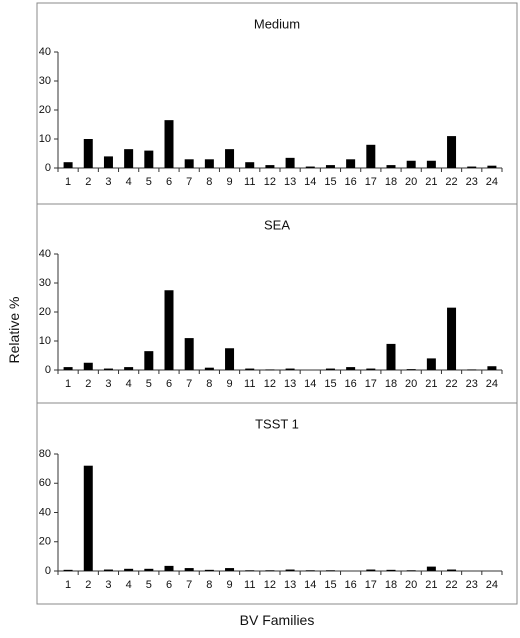 This screenshot has height=638, width=520. Describe the element at coordinates (45, 52) in the screenshot. I see `y-tick-label: 40` at that location.